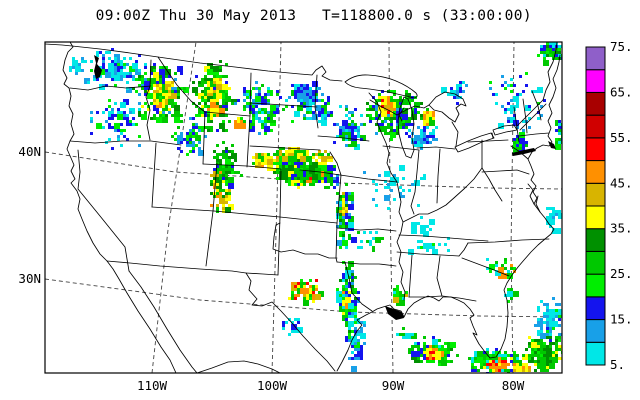  I want to click on x-tick-100w: 100W, so click(272, 385).